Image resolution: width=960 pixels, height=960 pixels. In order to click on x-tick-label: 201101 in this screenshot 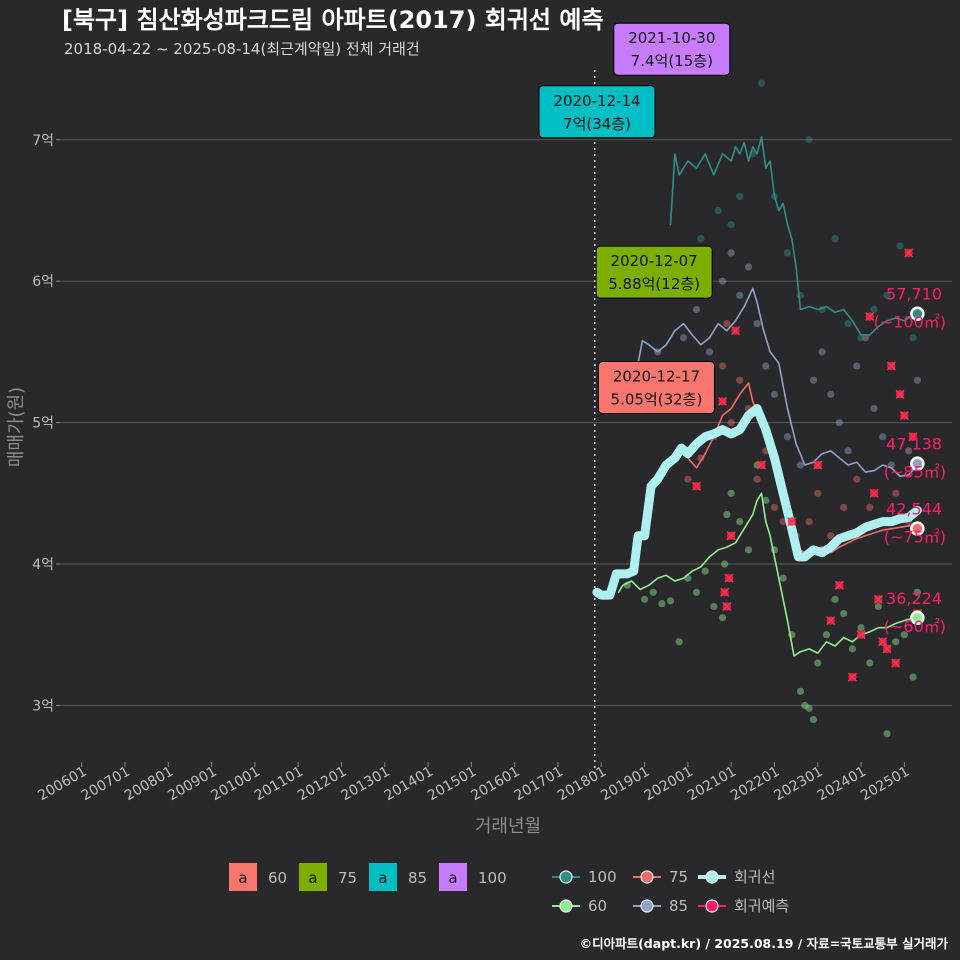, I will do `click(279, 784)`.